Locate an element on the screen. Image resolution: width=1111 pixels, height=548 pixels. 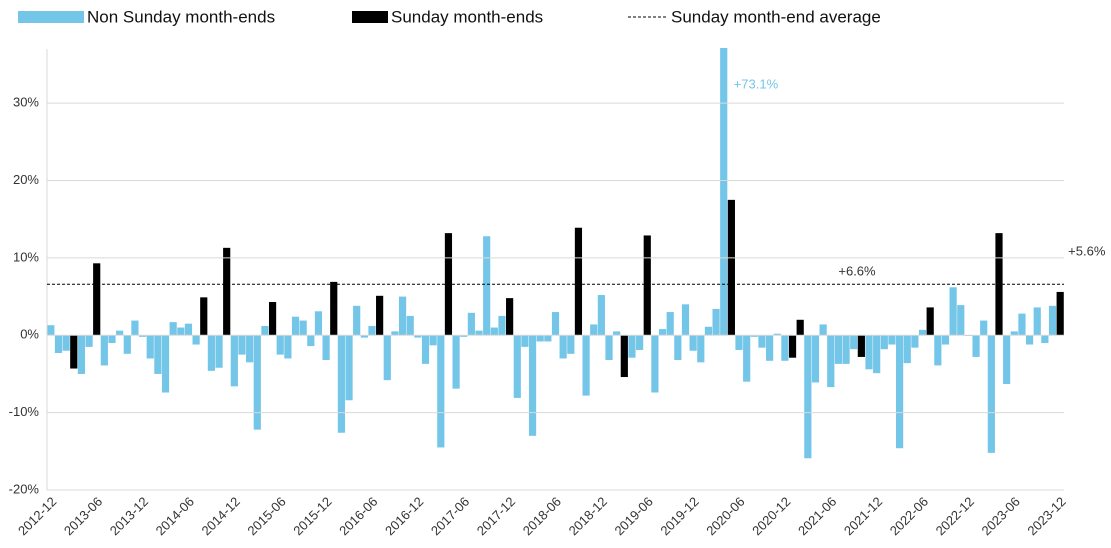
x-tick-label: 2014-06 is located at coordinates (175, 516).